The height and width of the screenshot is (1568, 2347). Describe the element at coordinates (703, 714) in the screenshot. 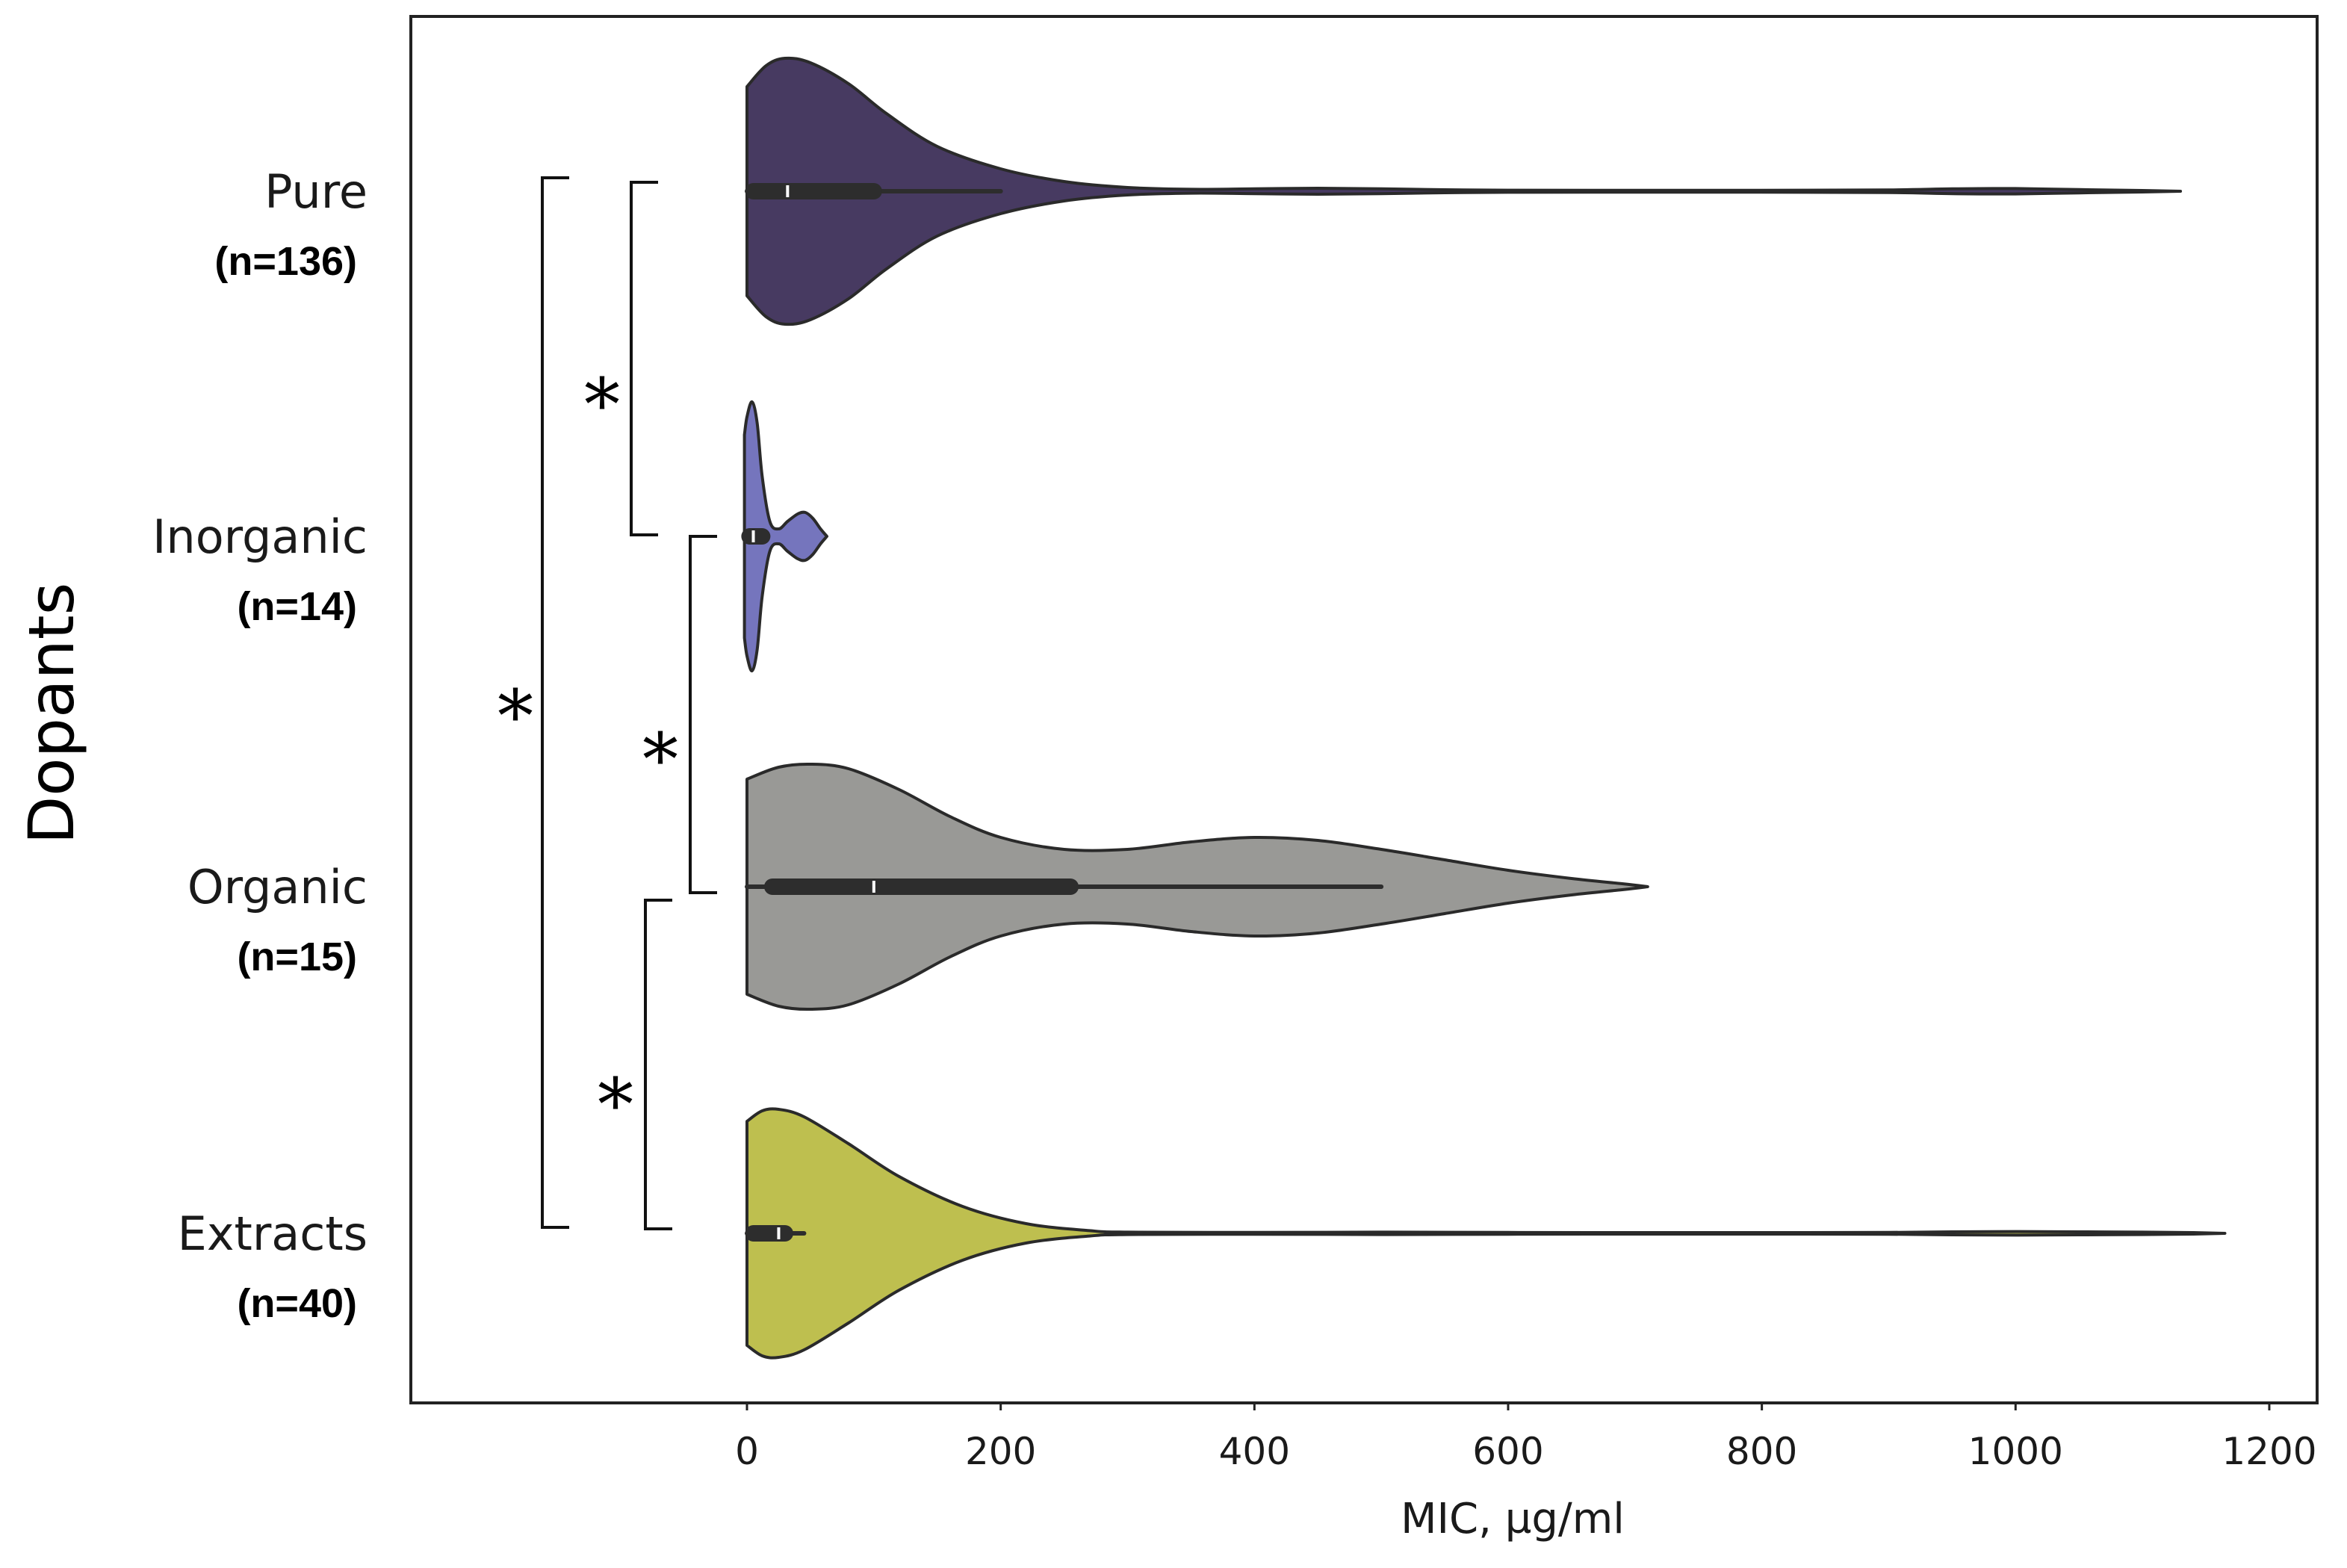

I see `significance-bracket-inorganic-organic` at that location.